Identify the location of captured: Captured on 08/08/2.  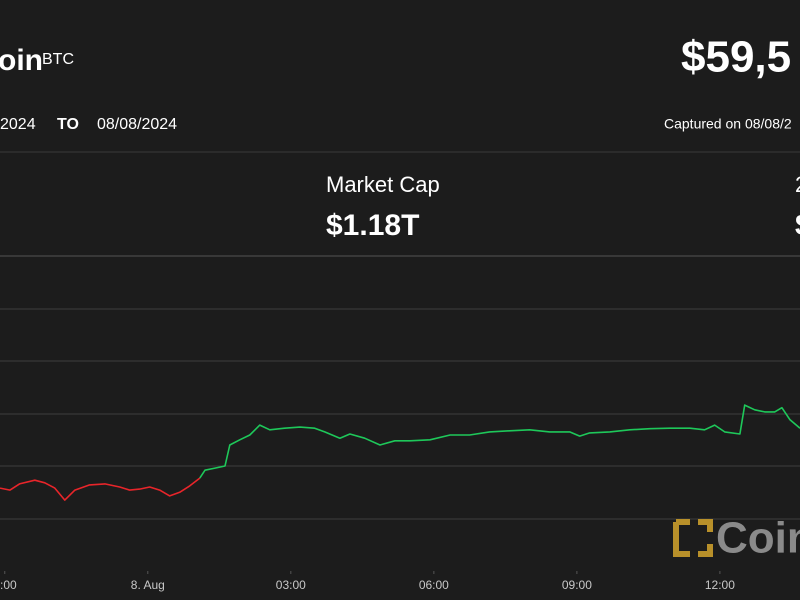
(728, 124).